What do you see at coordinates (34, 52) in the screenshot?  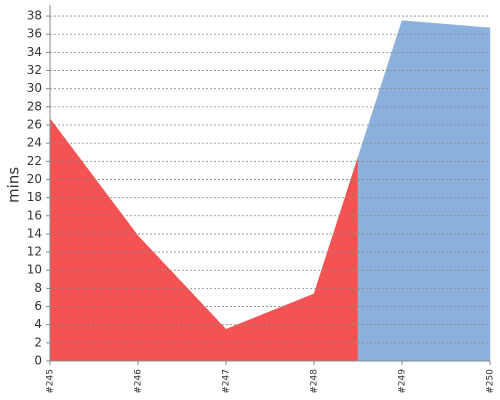 I see `y-tick-label: 34` at bounding box center [34, 52].